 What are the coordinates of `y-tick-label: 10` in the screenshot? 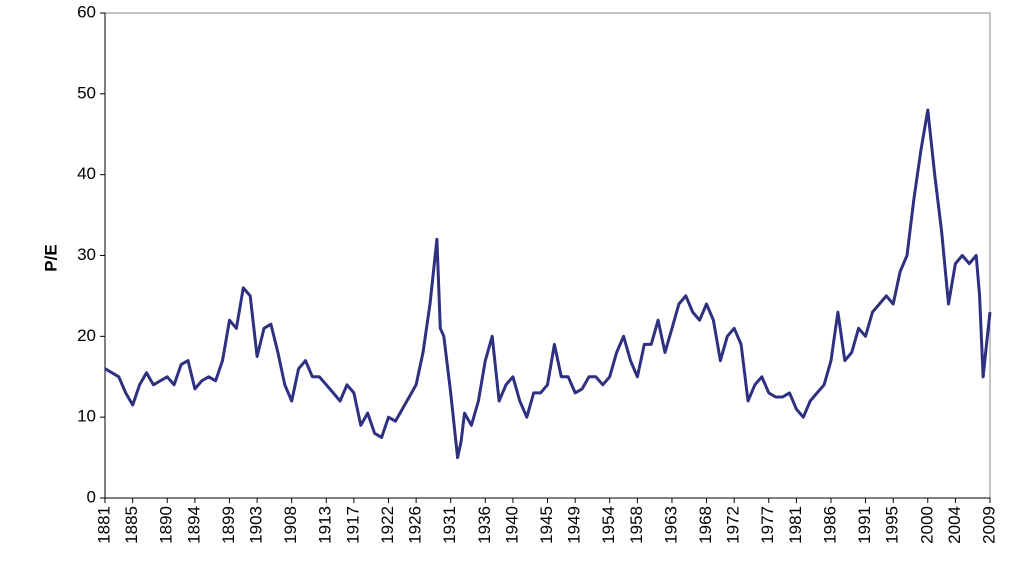 It's located at (86, 416).